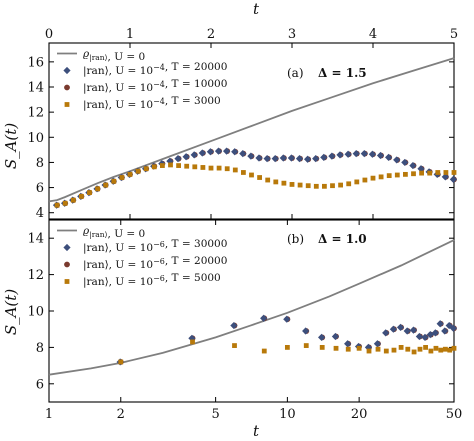 The width and height of the screenshot is (474, 441). Describe the element at coordinates (373, 34) in the screenshot. I see `top-xtick-label: 4` at that location.